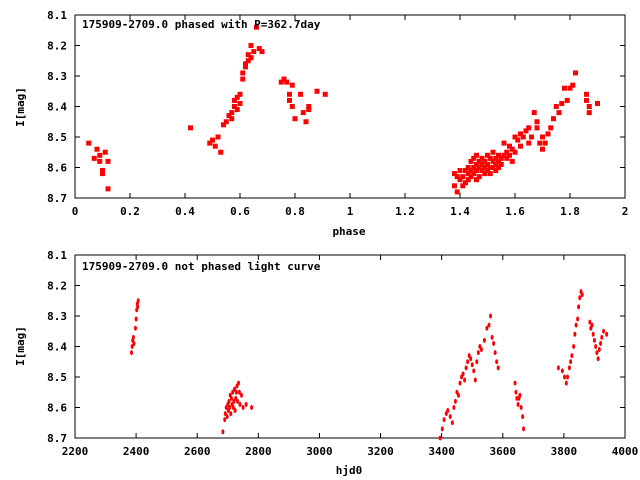 The height and width of the screenshot is (480, 640). What do you see at coordinates (57, 438) in the screenshot?
I see `unphased-y-tick-label: 8.7` at bounding box center [57, 438].